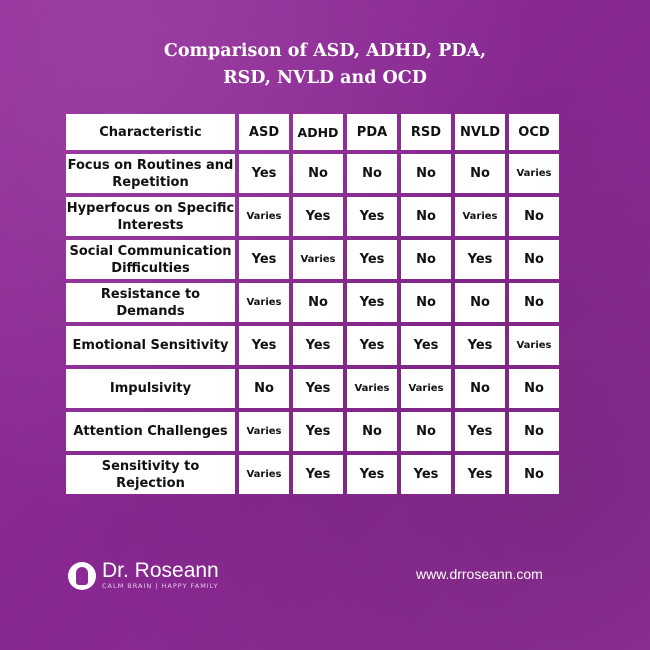  I want to click on table-row: Attention Challenges Varies Yes No No Yes No, so click(312, 431).